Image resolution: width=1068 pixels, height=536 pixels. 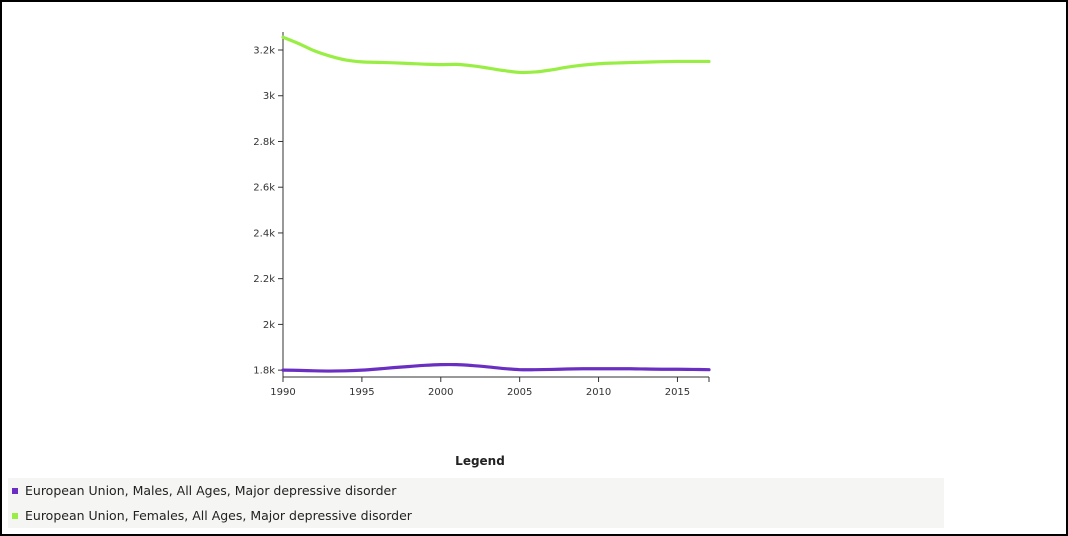 I want to click on x-tick-label: 2000, so click(x=440, y=392).